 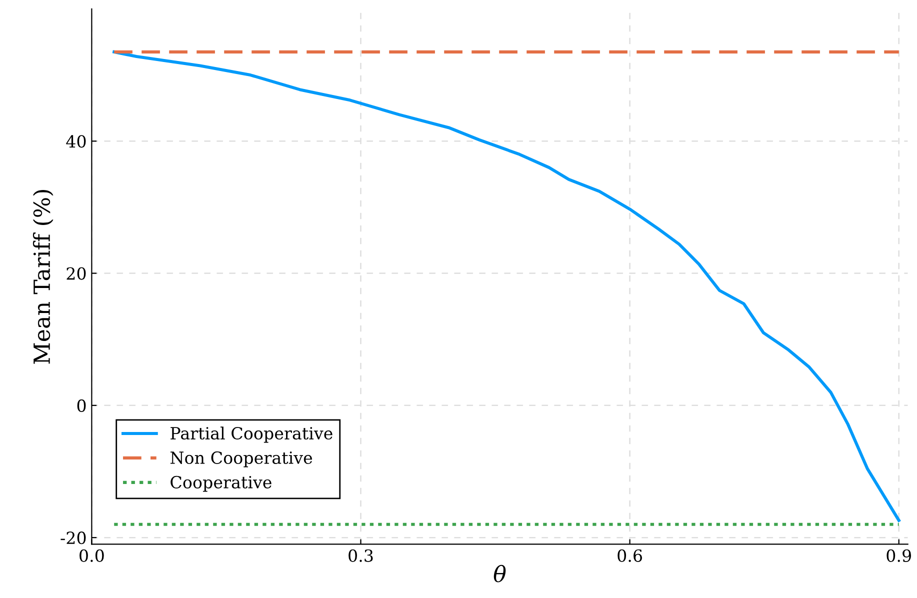 What do you see at coordinates (221, 484) in the screenshot?
I see `legend-label: Cooperative` at bounding box center [221, 484].